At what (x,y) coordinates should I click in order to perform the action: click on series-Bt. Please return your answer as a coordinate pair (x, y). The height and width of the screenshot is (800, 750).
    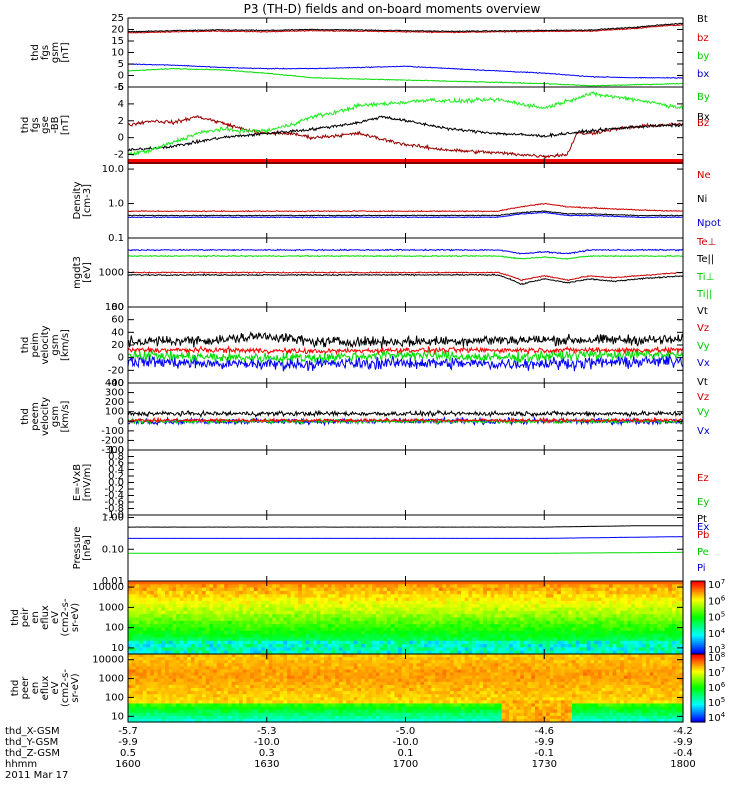
    Looking at the image, I should click on (405, 27).